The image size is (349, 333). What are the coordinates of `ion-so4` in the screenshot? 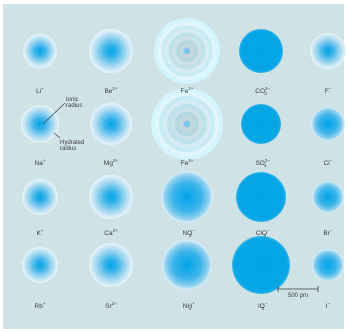 It's located at (261, 124).